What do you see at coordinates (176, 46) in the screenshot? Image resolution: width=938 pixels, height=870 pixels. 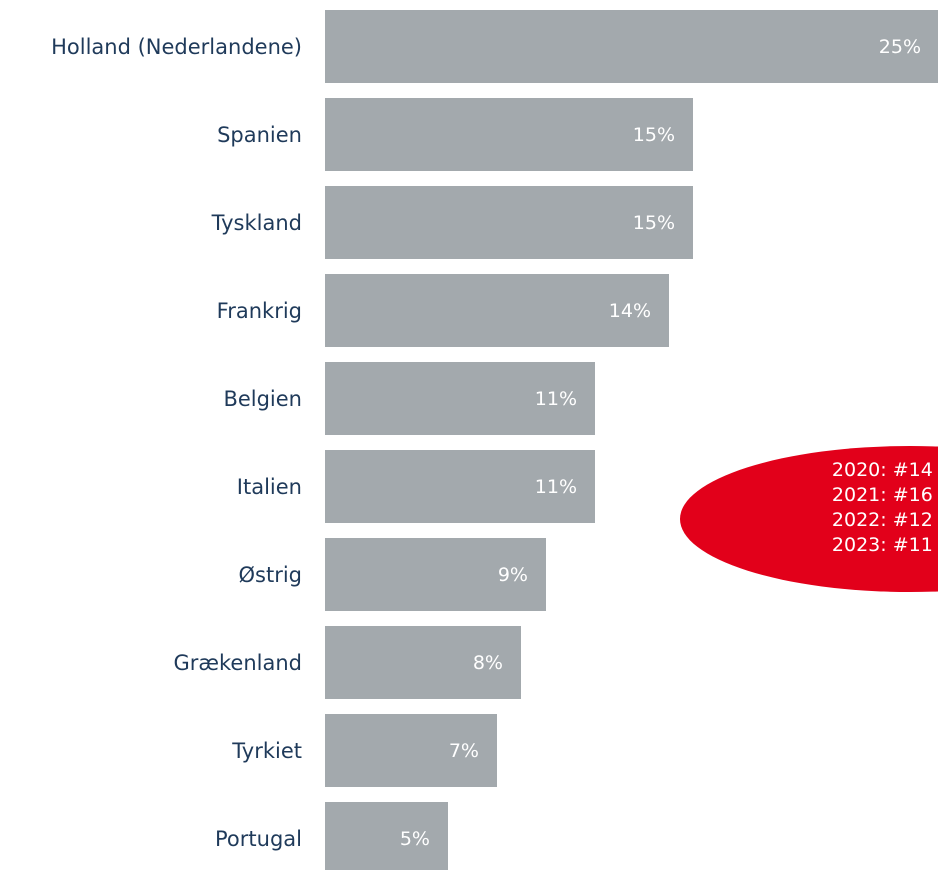 I see `category-label: Holland (Nederlandene)` at bounding box center [176, 46].